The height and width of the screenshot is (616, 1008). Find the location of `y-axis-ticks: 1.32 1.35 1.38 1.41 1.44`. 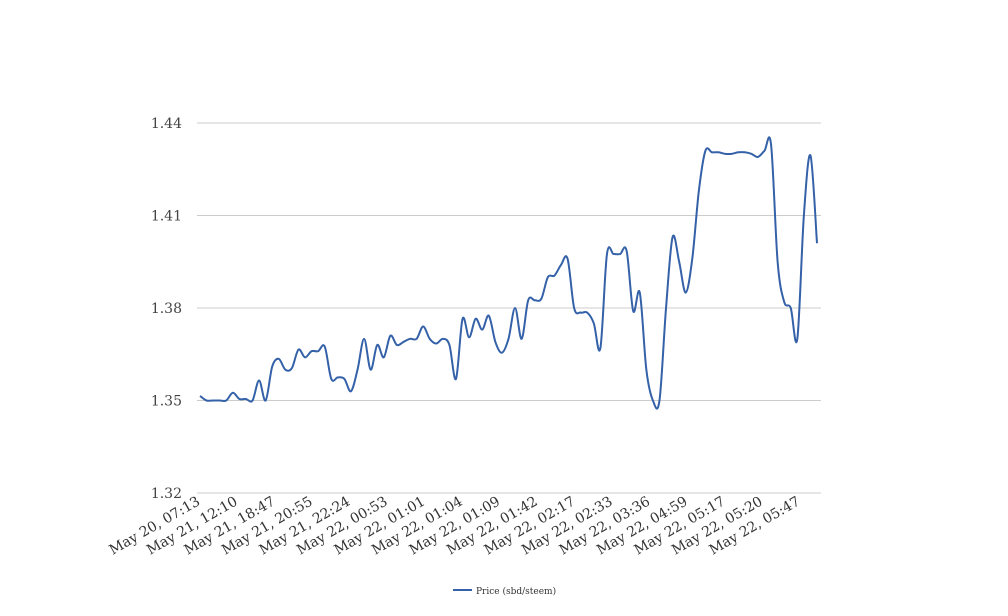

y-axis-ticks: 1.32 1.35 1.38 1.41 1.44 is located at coordinates (166, 309).